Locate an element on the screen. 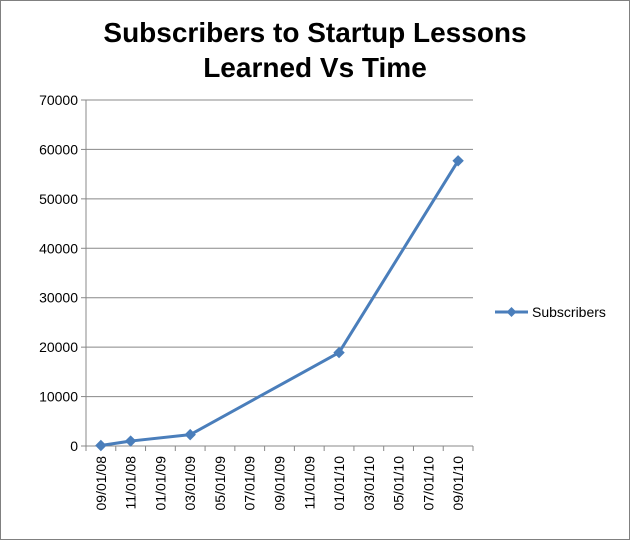  x-tick-label: 09/01/08 is located at coordinates (101, 483).